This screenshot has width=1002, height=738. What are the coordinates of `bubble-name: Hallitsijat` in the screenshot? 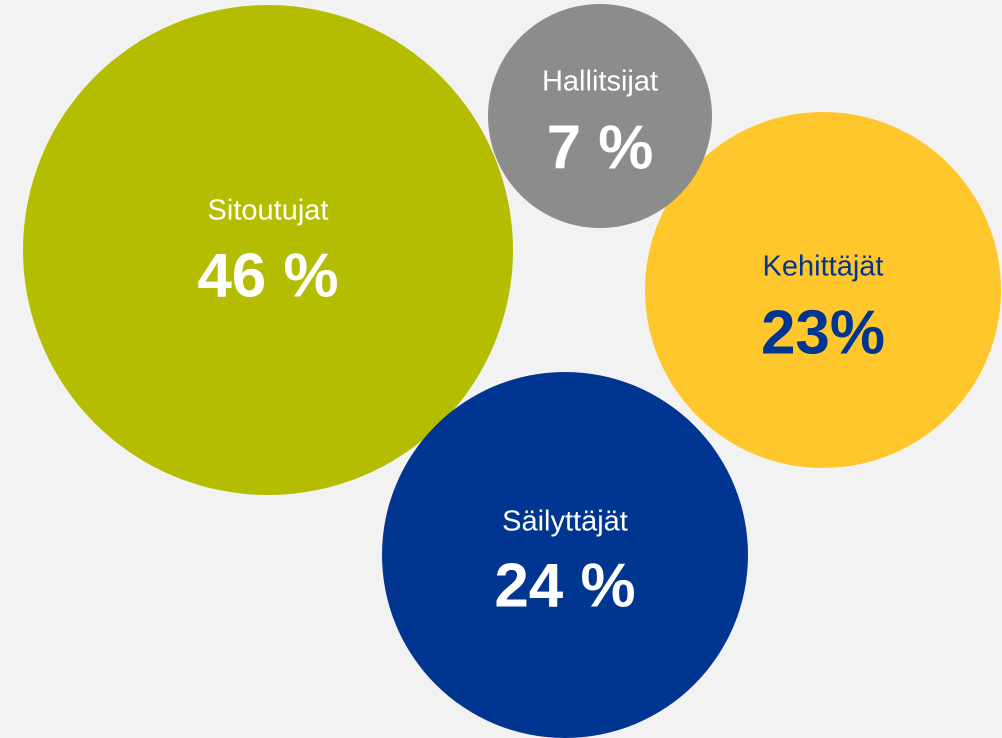 It's located at (600, 82).